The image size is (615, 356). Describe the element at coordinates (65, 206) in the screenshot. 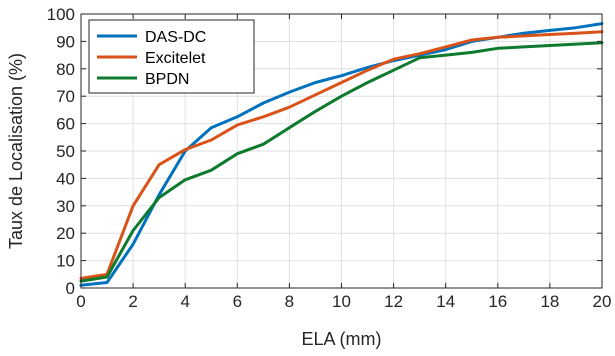

I see `y-tick-label: 30` at that location.